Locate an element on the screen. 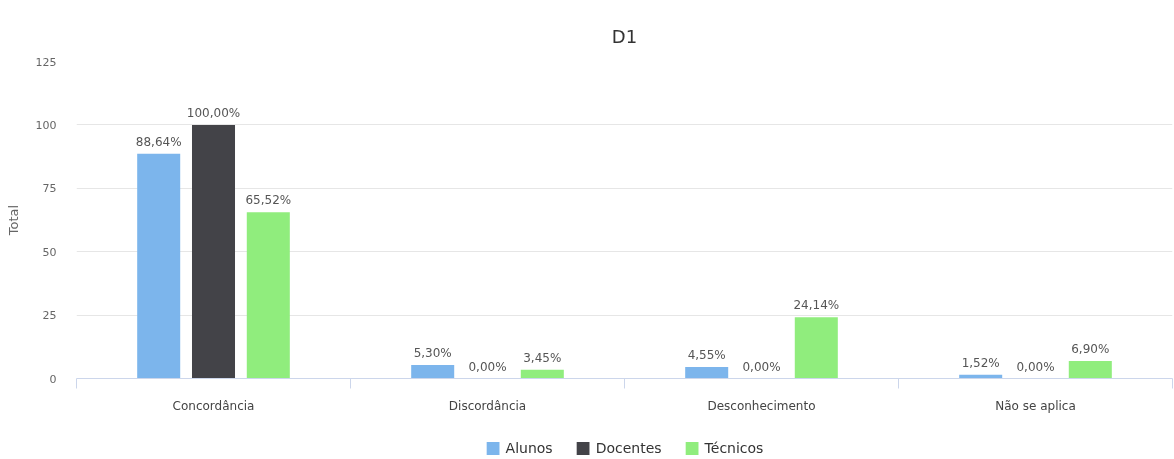 This screenshot has height=459, width=1174. y-tick-label: 125 is located at coordinates (46, 62).